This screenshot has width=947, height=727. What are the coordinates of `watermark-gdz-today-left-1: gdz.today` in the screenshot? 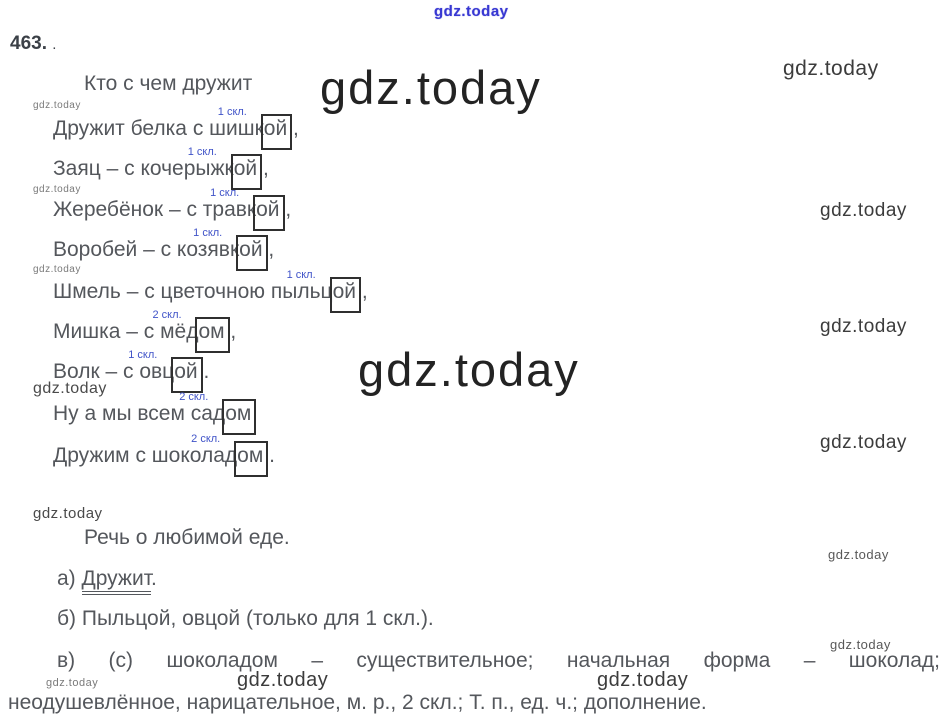 It's located at (57, 105).